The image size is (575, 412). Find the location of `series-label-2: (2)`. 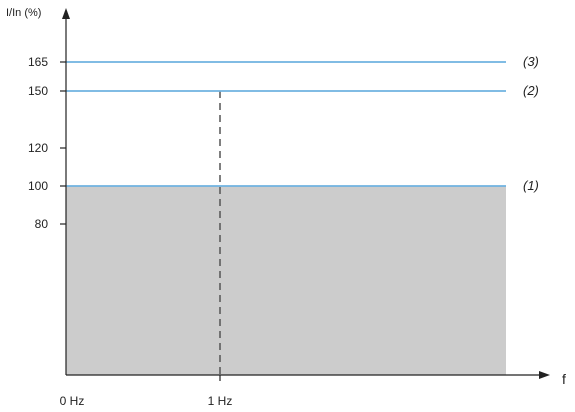

series-label-2: (2) is located at coordinates (531, 90).